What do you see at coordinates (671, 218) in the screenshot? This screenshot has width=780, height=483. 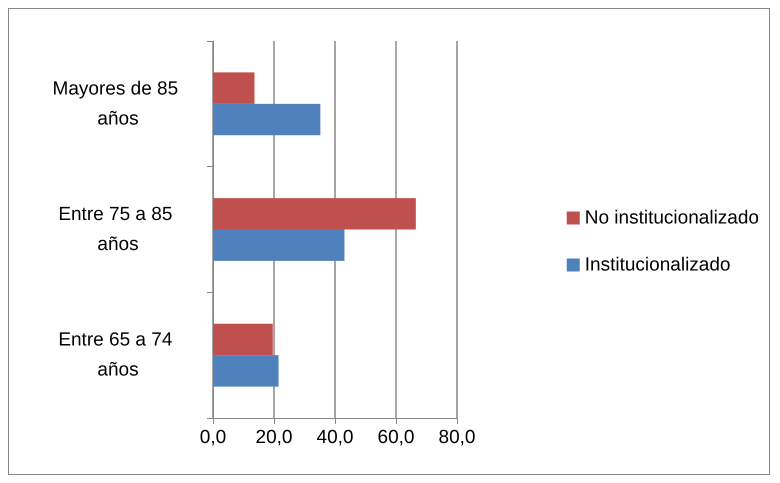 I see `legend-label: No institucionalizado` at bounding box center [671, 218].